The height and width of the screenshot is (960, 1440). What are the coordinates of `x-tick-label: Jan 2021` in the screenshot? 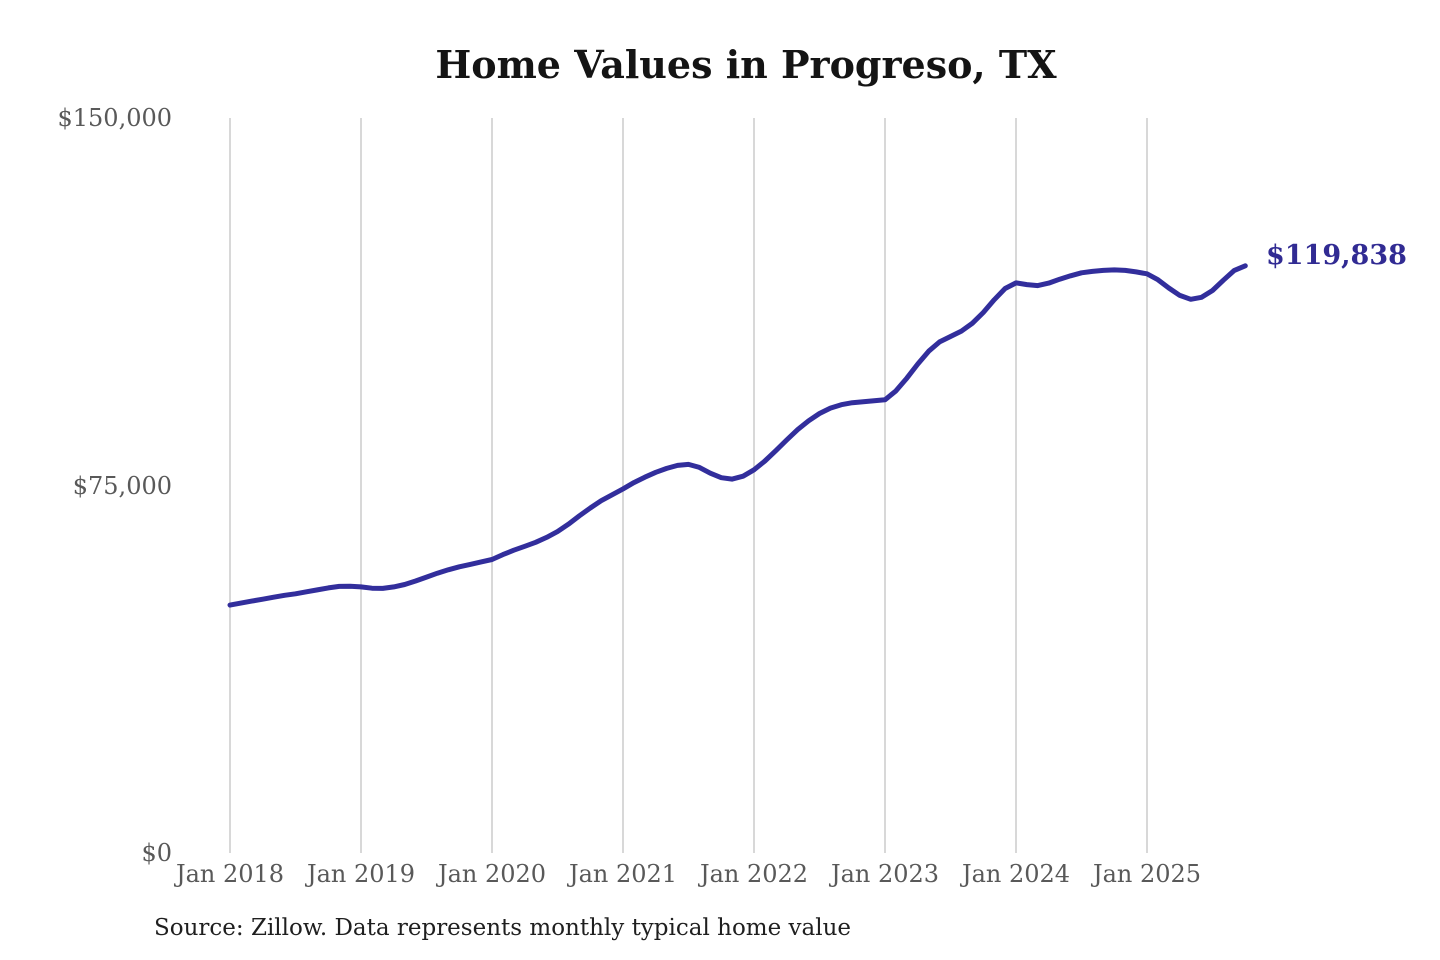 It's located at (623, 874).